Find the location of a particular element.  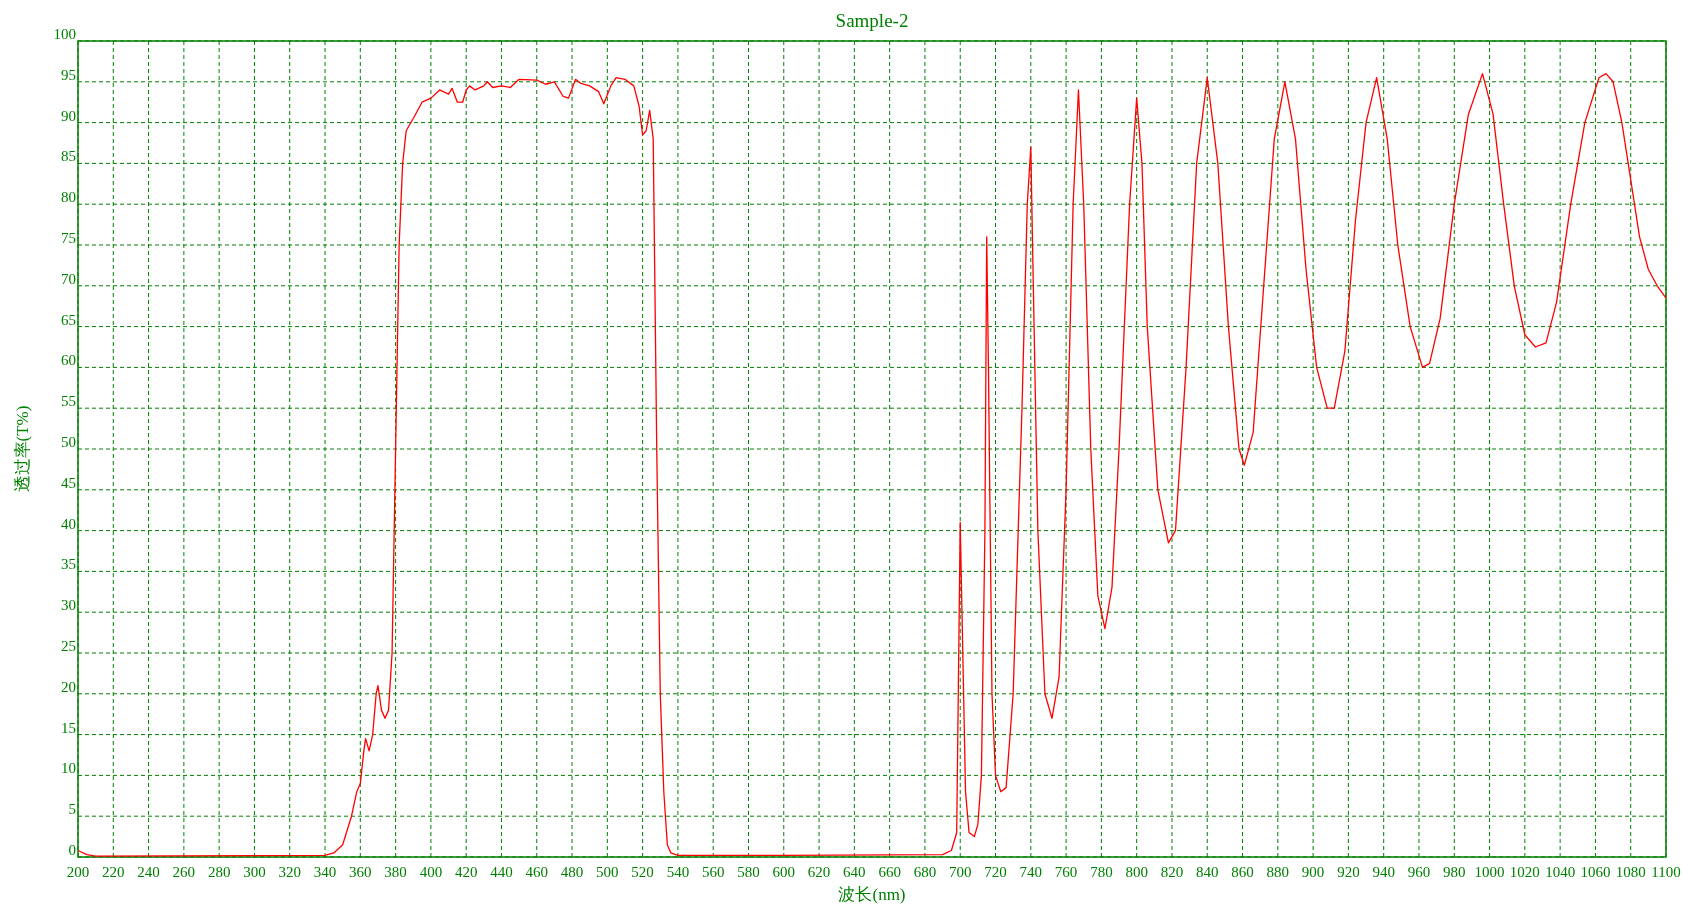

y-tick-label: 10 is located at coordinates (68, 768).